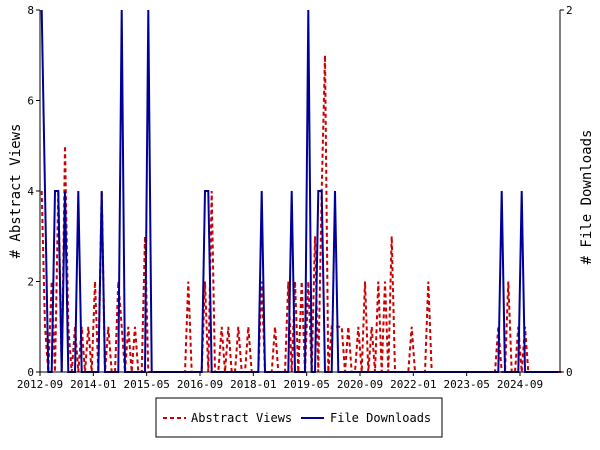 The image size is (600, 450). What do you see at coordinates (30, 372) in the screenshot?
I see `y-tick-label-left: 0` at bounding box center [30, 372].